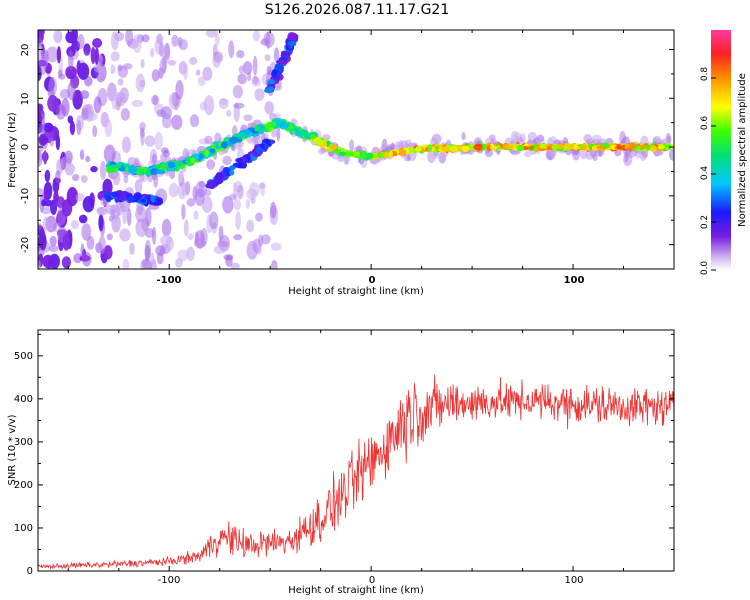  I want to click on snr-ytick-label-3: 300, so click(23, 442).